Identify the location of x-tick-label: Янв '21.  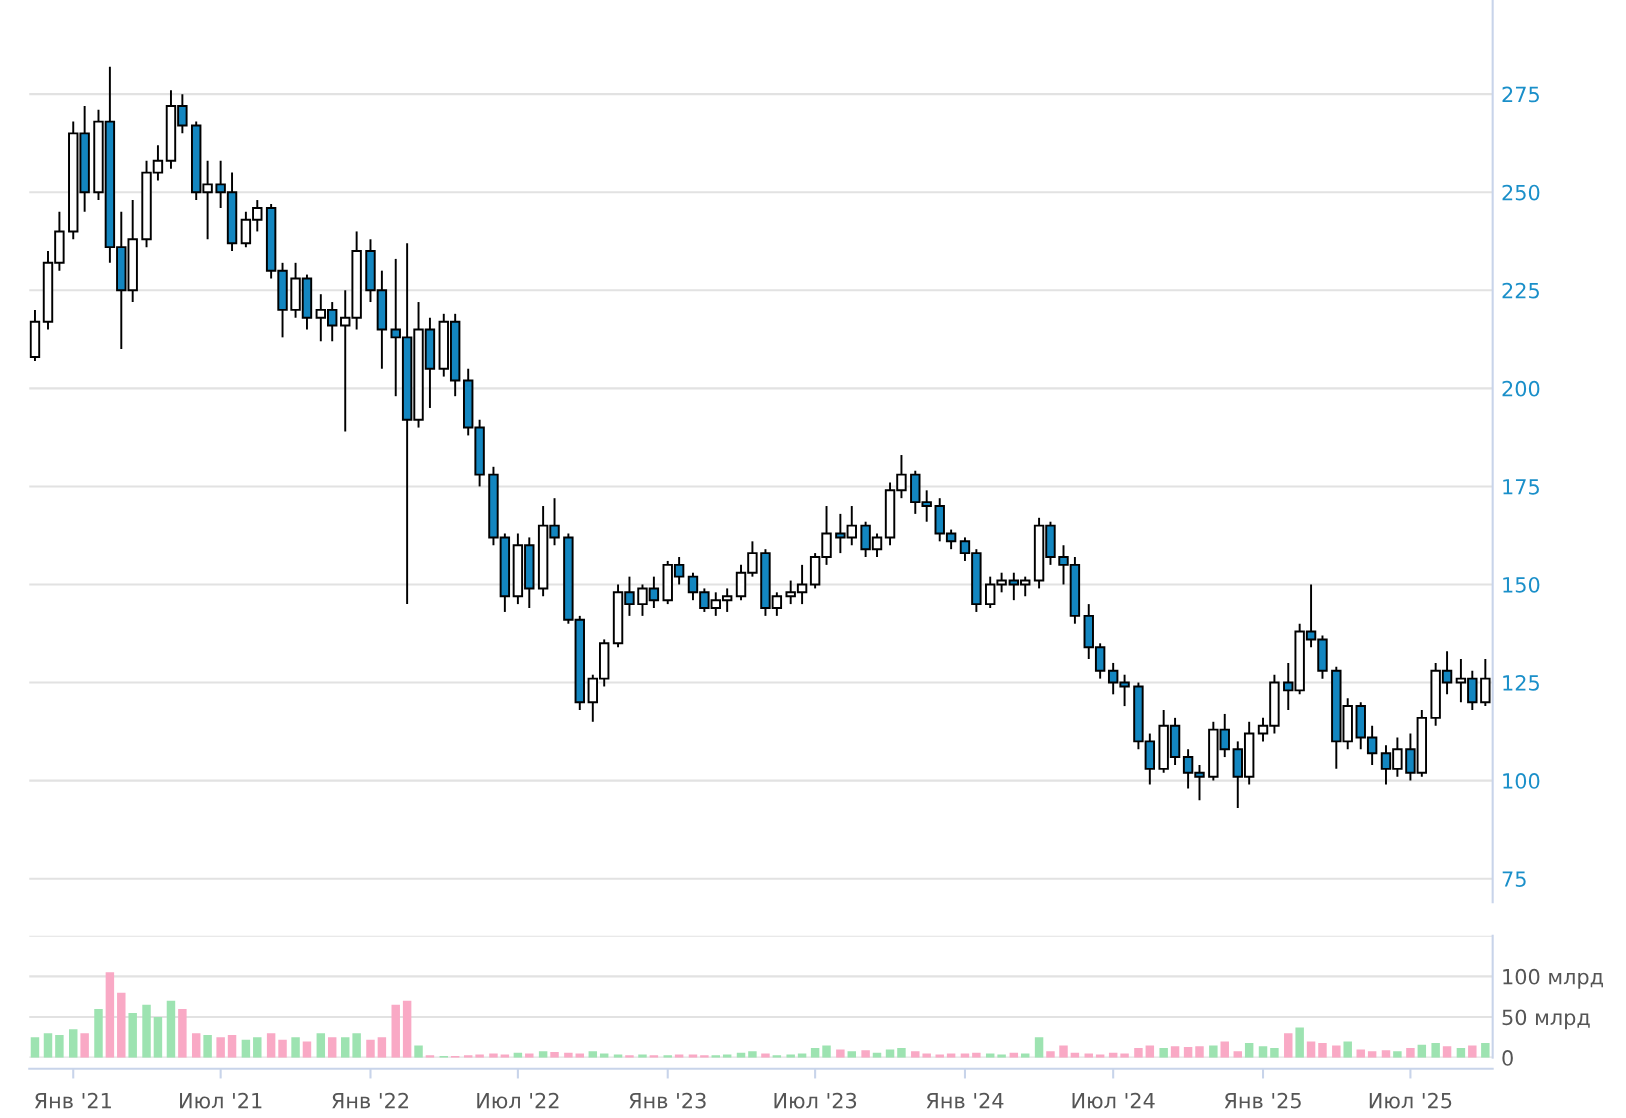
(73, 1100).